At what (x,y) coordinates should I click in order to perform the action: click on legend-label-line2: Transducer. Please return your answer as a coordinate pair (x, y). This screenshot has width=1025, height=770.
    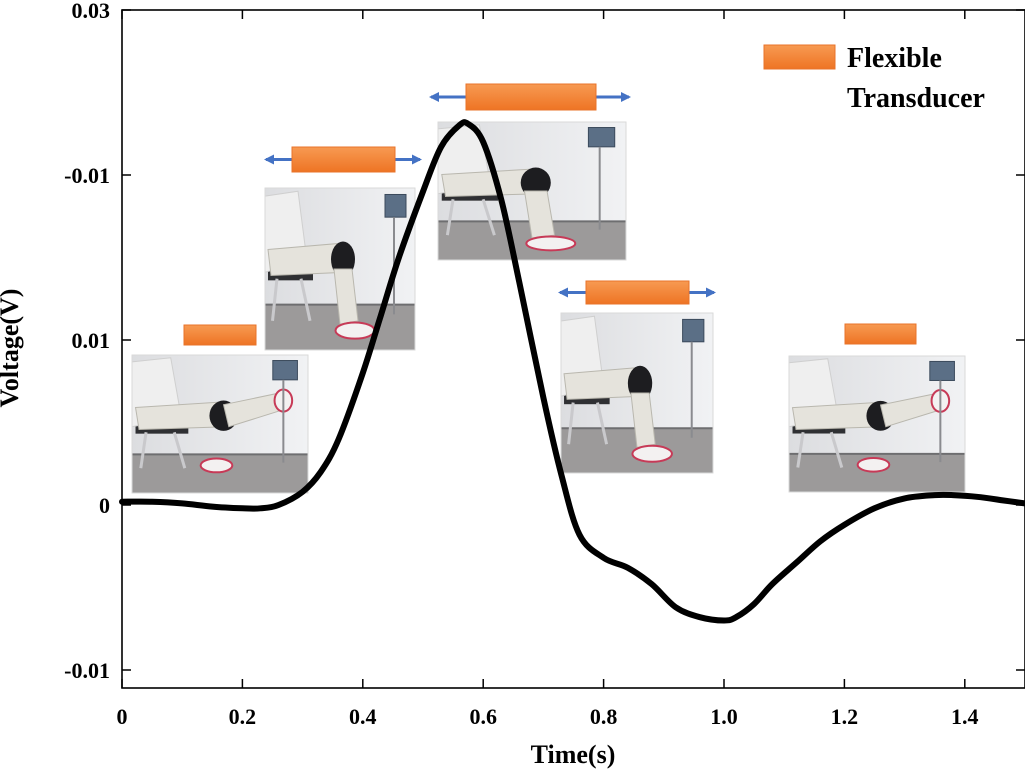
    Looking at the image, I should click on (916, 98).